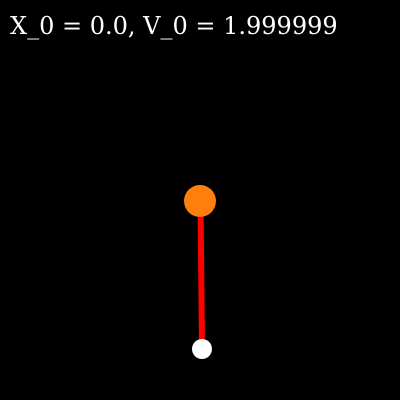 This screenshot has height=400, width=400. What do you see at coordinates (202, 349) in the screenshot?
I see `pendulum-pivot` at bounding box center [202, 349].